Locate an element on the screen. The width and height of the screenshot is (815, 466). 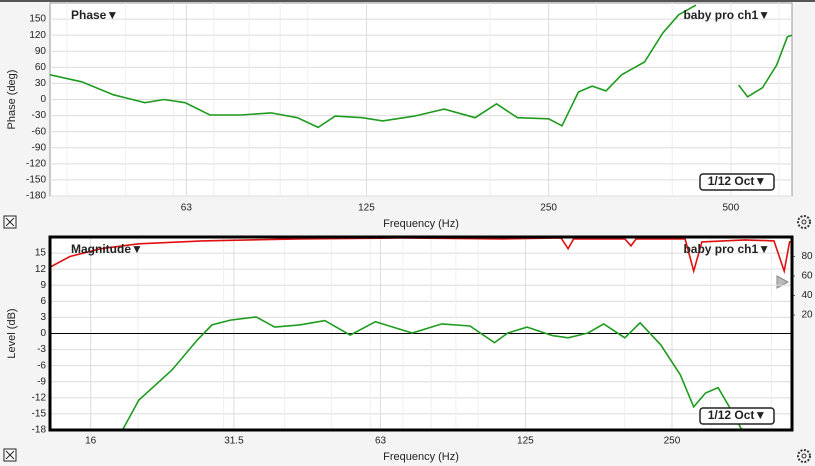
y-axis-label: Phase (deg) is located at coordinates (12, 100).